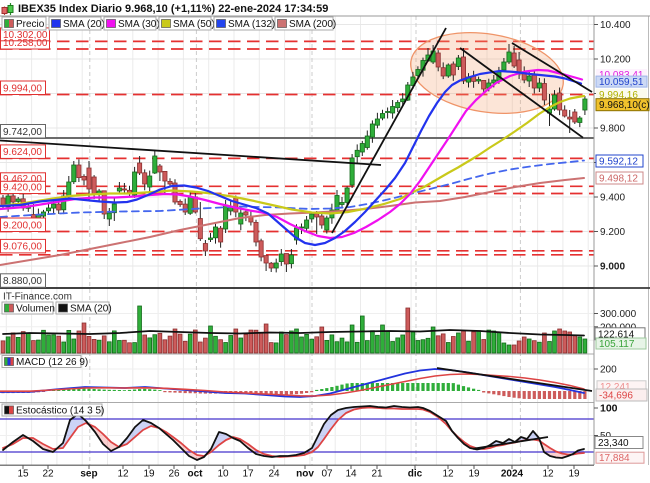  I want to click on svg-text: SMA (132), so click(251, 24).